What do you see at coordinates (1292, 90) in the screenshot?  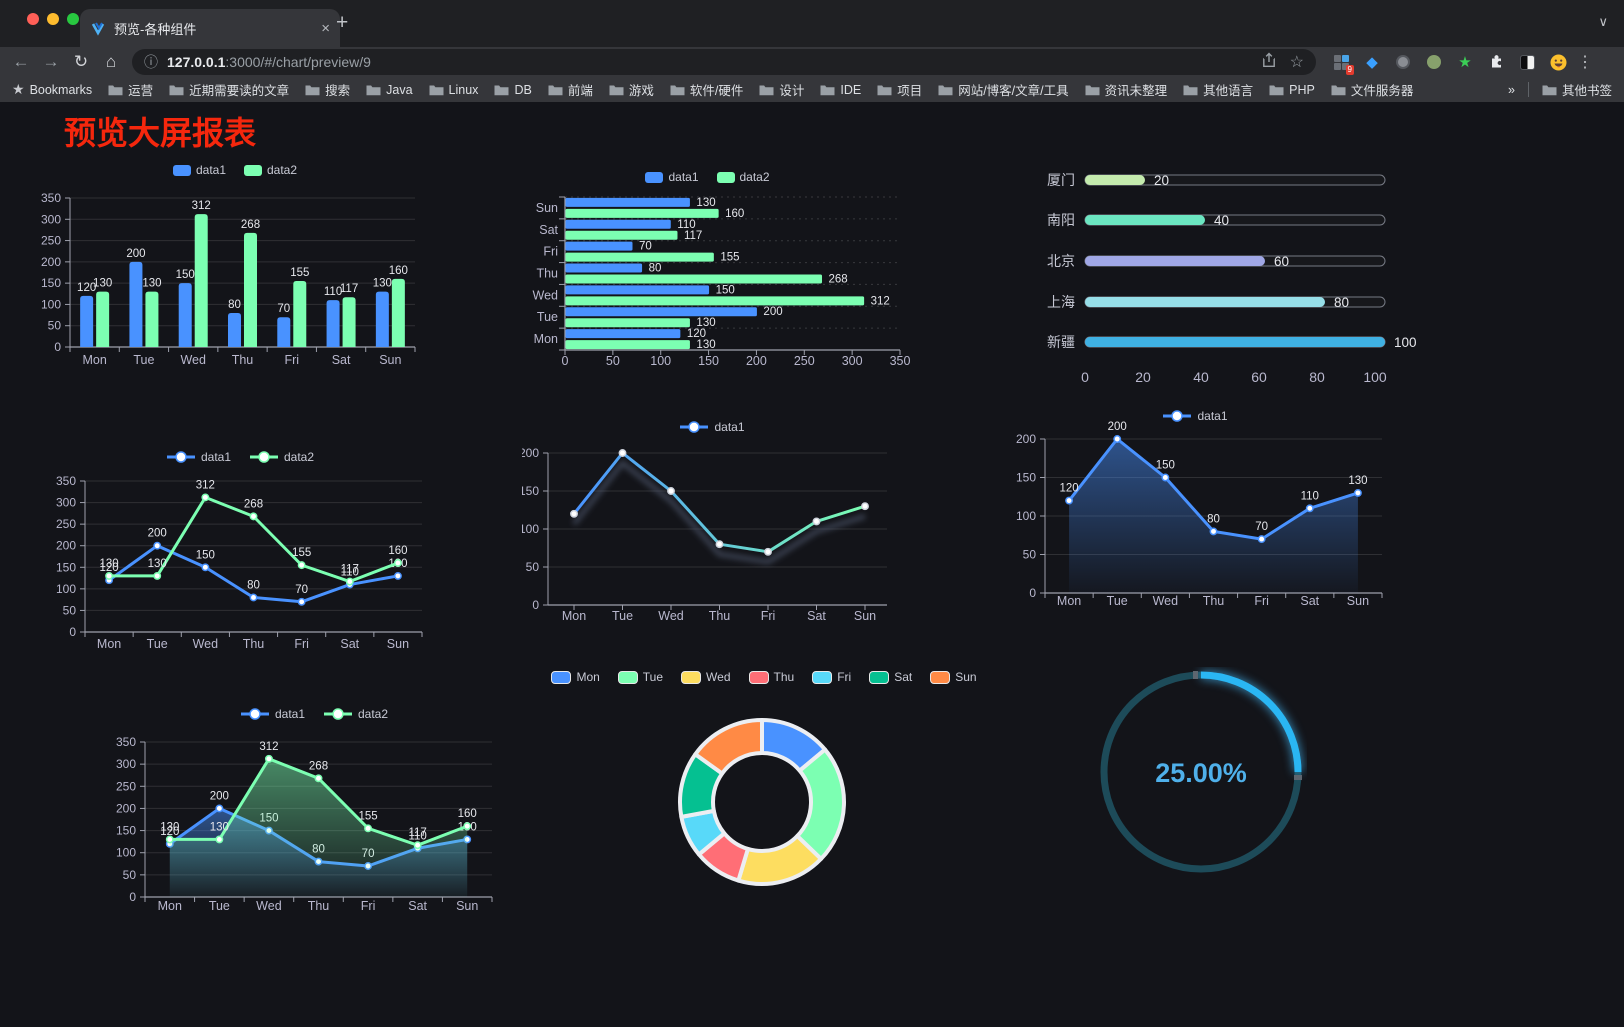 I see `bookmark-folder: PHP` at bounding box center [1292, 90].